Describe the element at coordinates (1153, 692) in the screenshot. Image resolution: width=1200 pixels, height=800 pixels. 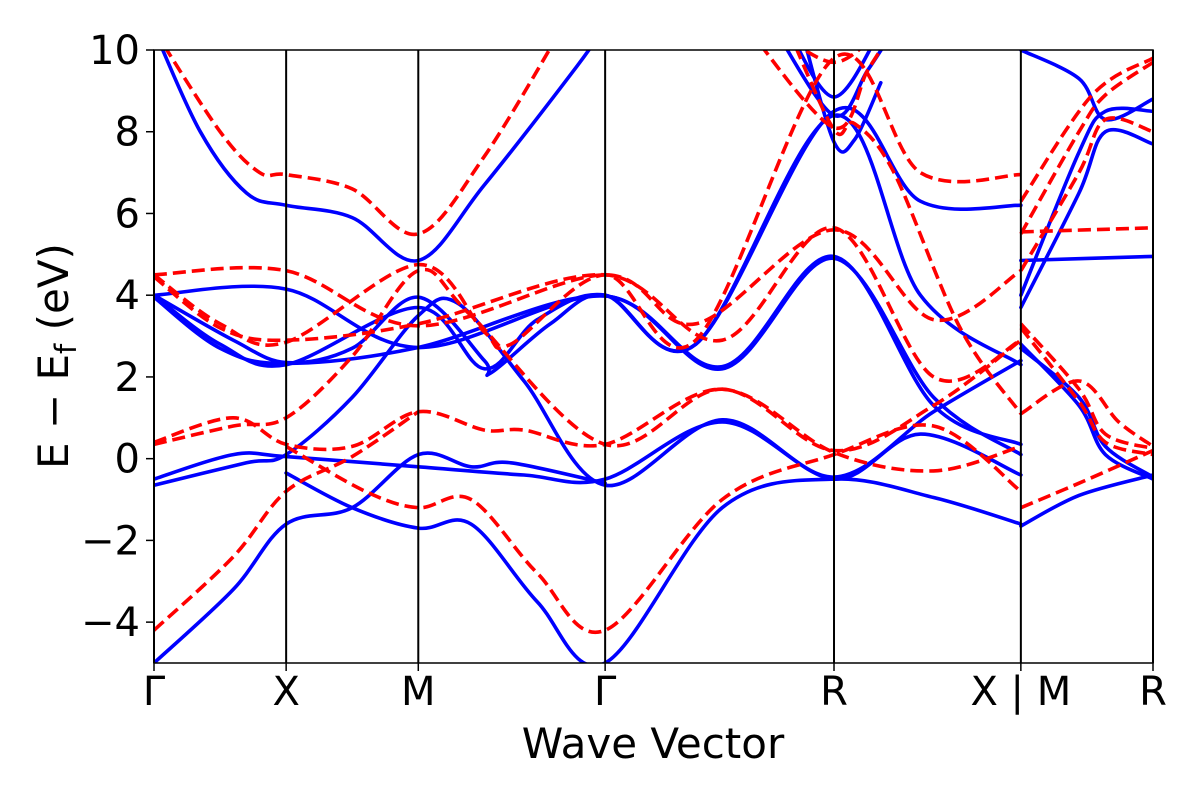
I see `x-tick-label-6: R` at that location.